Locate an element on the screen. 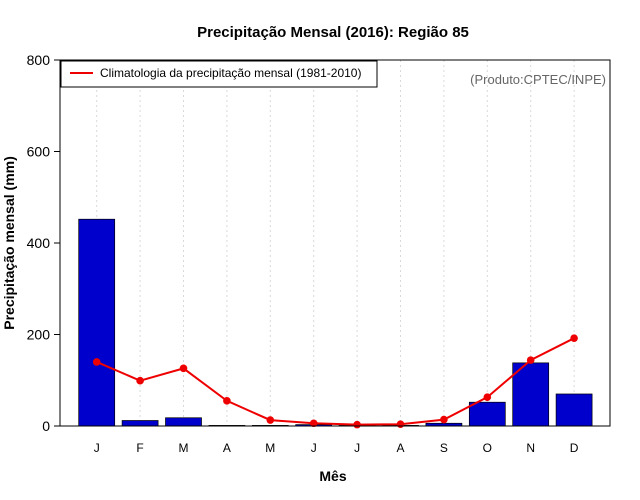 This screenshot has width=640, height=500. climatology-series is located at coordinates (335, 381).